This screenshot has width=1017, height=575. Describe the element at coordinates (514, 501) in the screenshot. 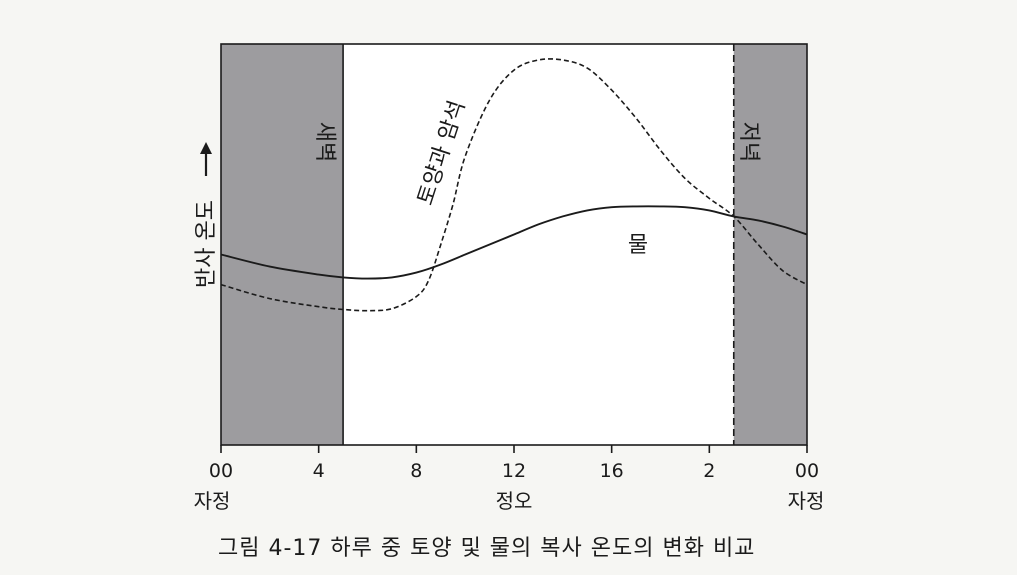

I see `x-sublabel-noon: 정오` at that location.